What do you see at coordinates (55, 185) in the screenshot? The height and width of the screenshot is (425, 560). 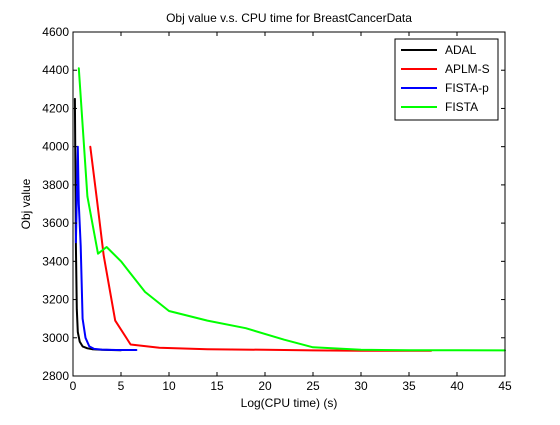 I see `y-tick-label: 3800` at bounding box center [55, 185].